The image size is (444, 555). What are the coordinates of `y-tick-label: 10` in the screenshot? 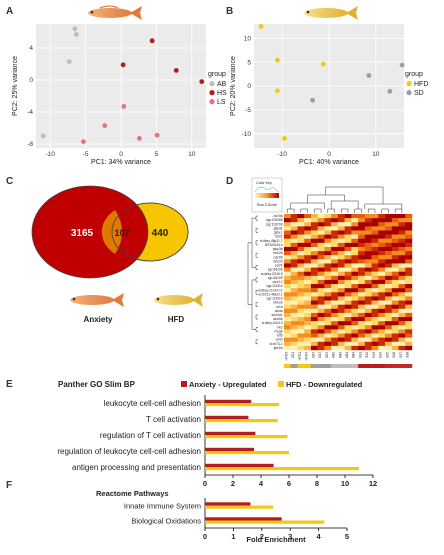 It's located at (248, 39).